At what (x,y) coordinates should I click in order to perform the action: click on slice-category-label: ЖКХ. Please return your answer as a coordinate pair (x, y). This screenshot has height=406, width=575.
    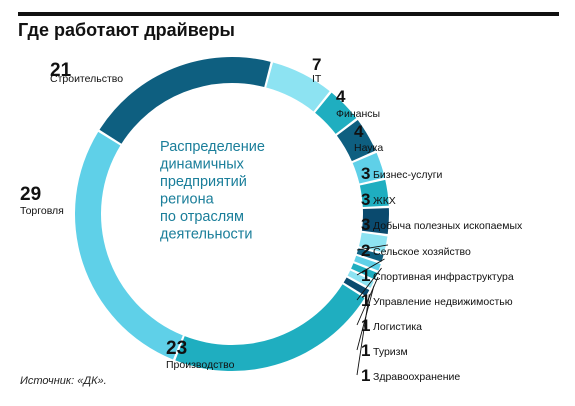
    Looking at the image, I should click on (384, 201).